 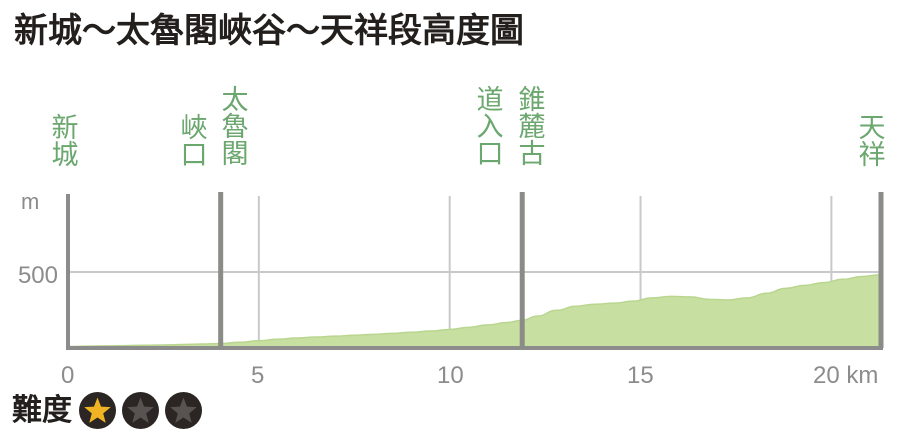 What do you see at coordinates (42, 410) in the screenshot?
I see `difficulty-label: 難度` at bounding box center [42, 410].